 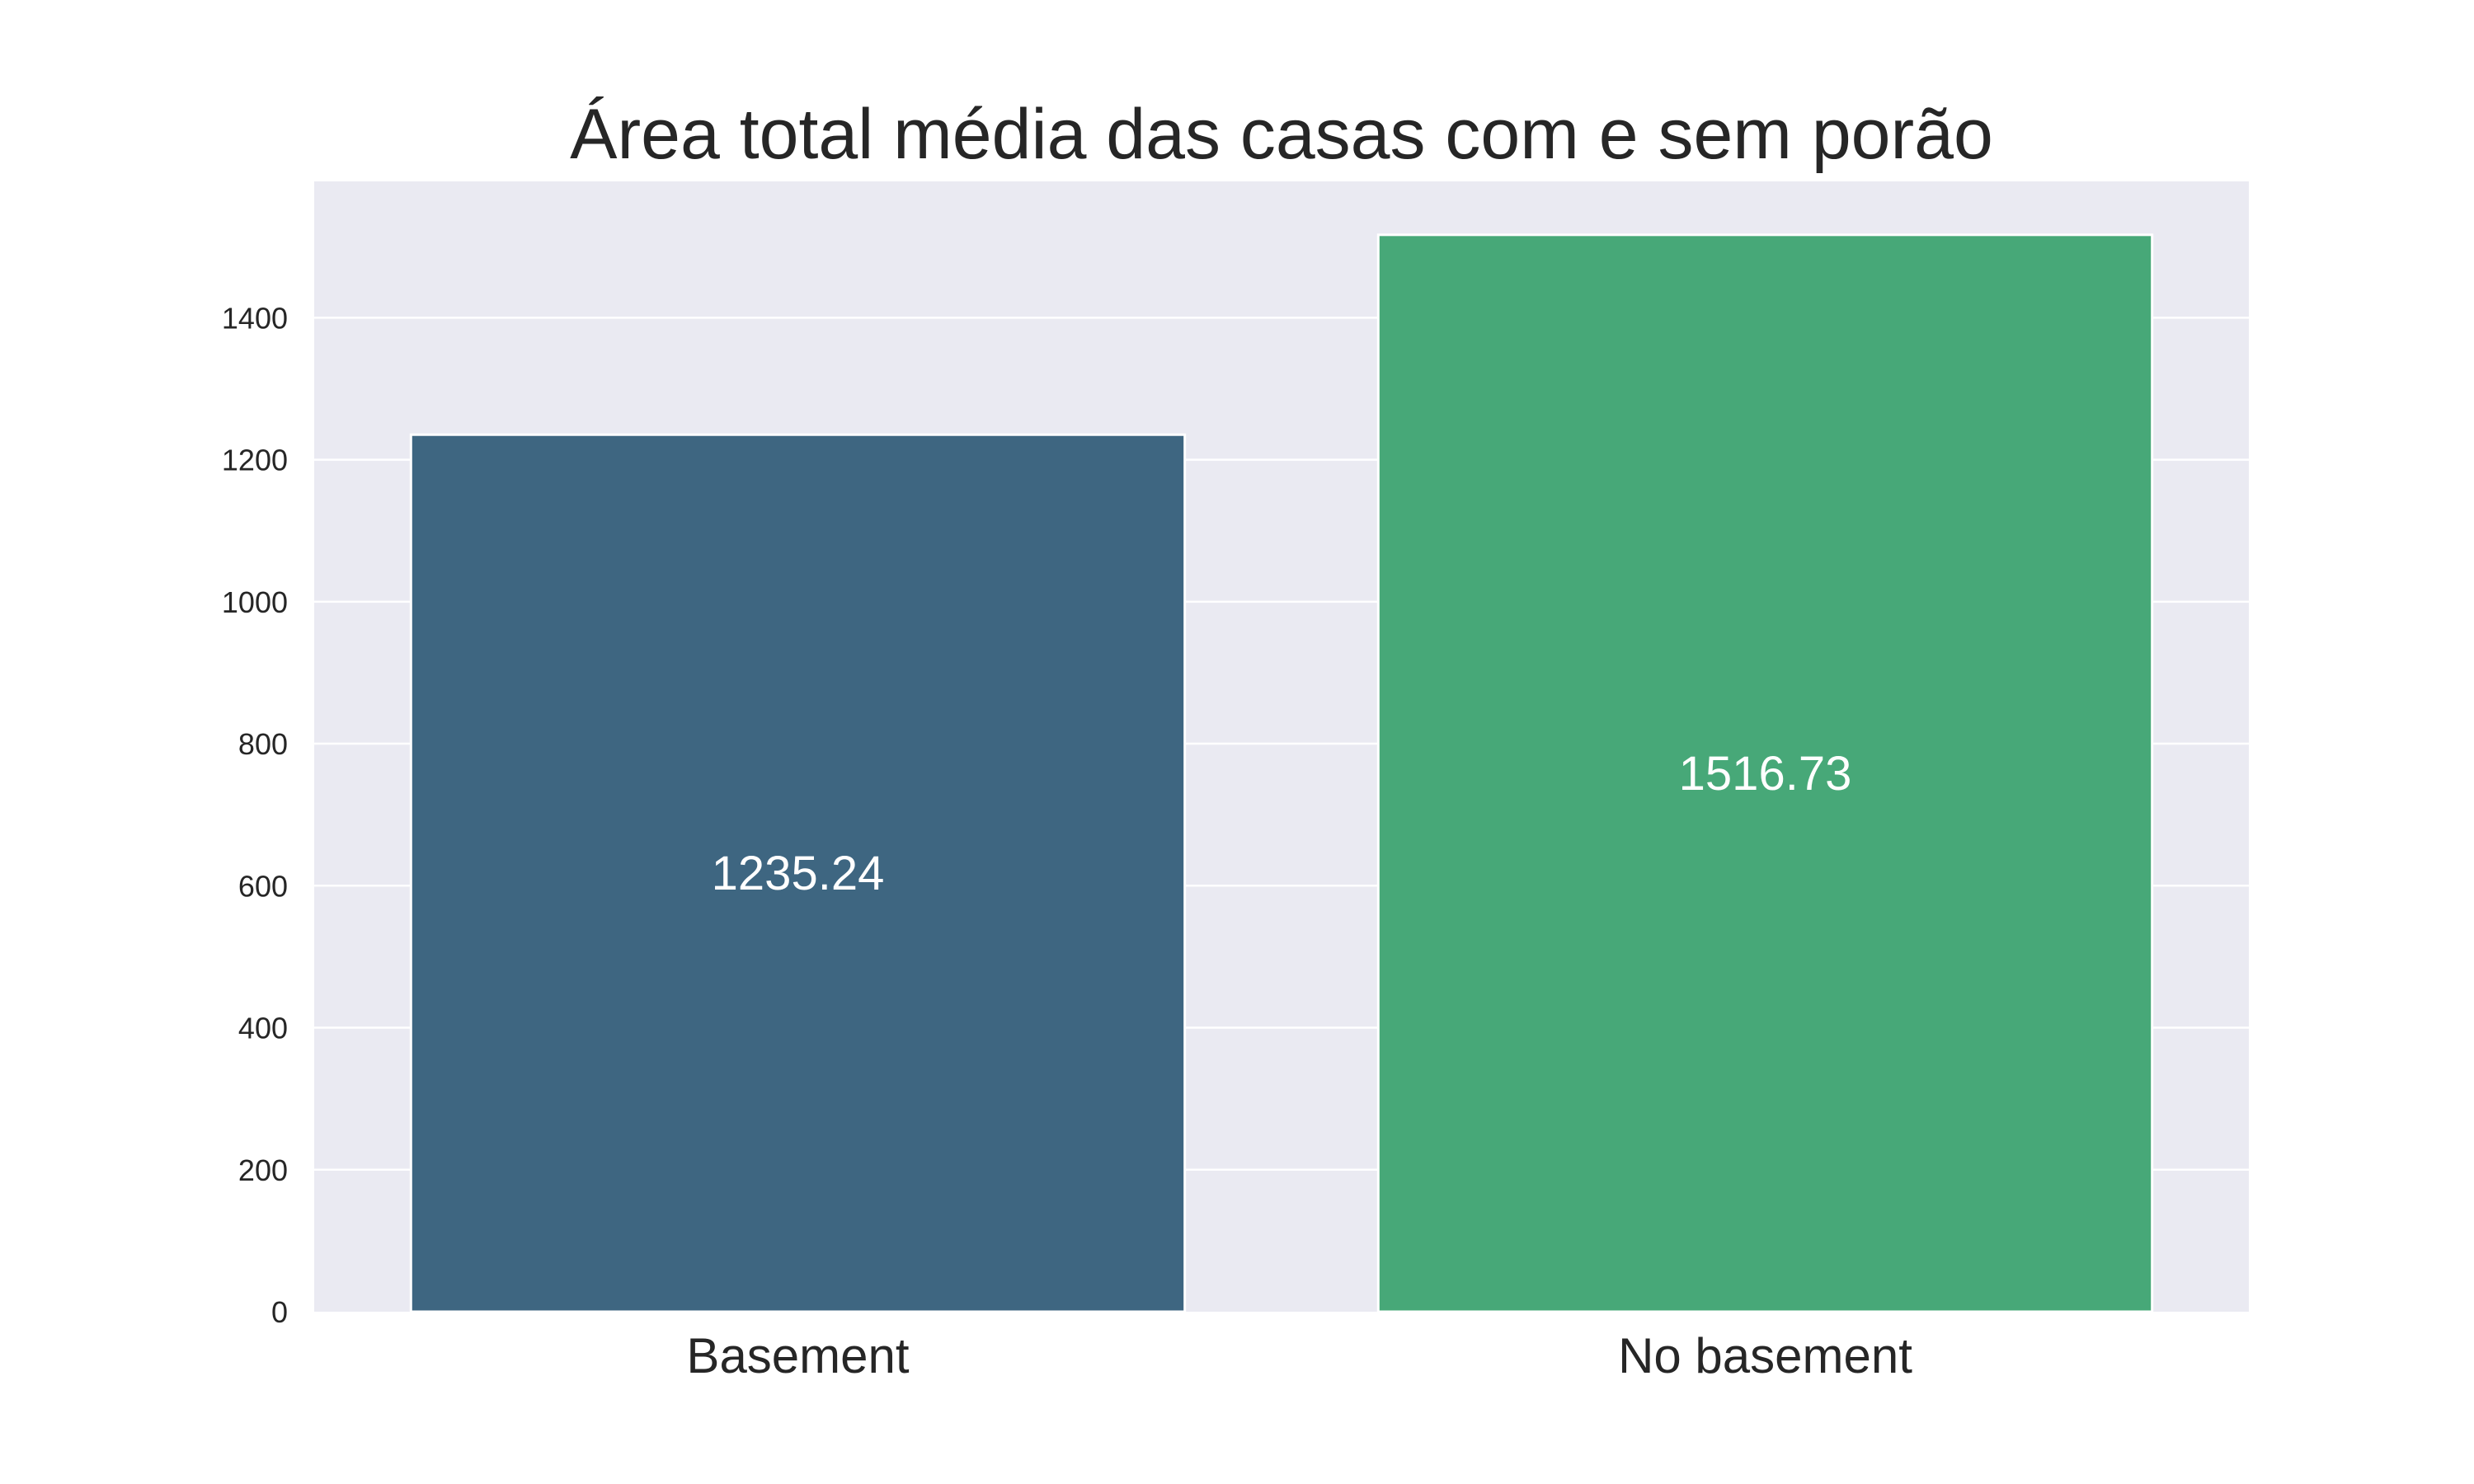 What do you see at coordinates (255, 602) in the screenshot?
I see `y-tick-label: 1000` at bounding box center [255, 602].